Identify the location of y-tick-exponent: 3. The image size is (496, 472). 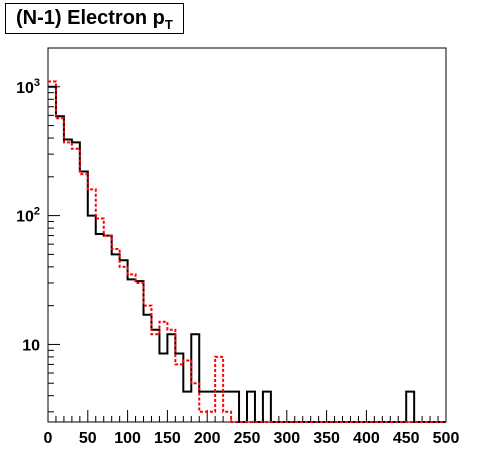
(37, 83).